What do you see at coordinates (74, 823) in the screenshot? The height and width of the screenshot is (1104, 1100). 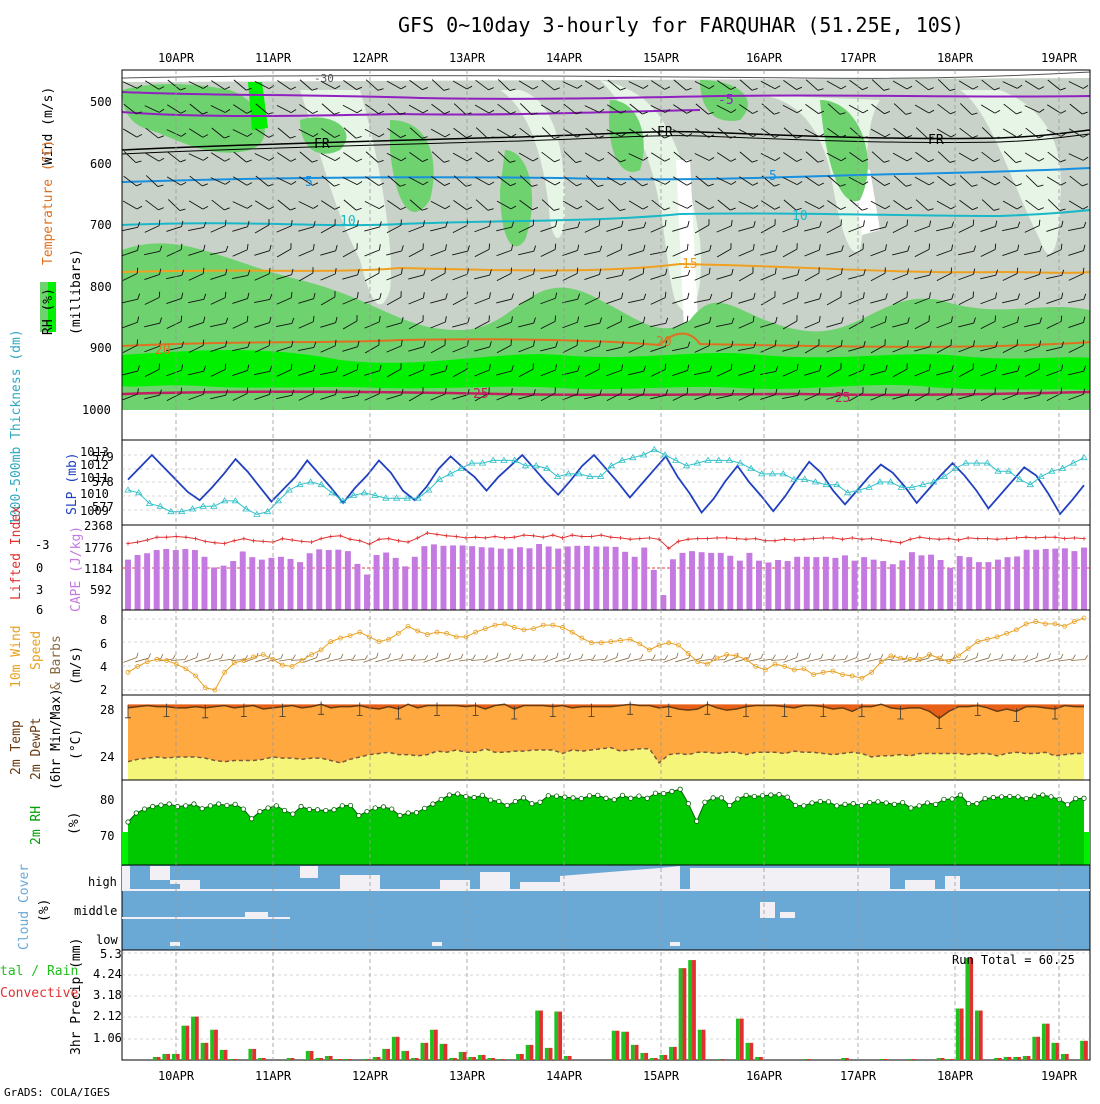 I see `rh-axis-unit: (%)` at bounding box center [74, 823].